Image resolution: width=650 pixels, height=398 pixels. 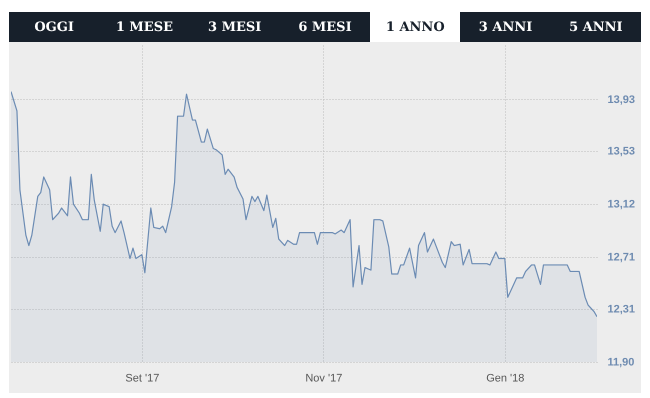 What do you see at coordinates (622, 100) in the screenshot?
I see `y-tick-label: 13,93` at bounding box center [622, 100].